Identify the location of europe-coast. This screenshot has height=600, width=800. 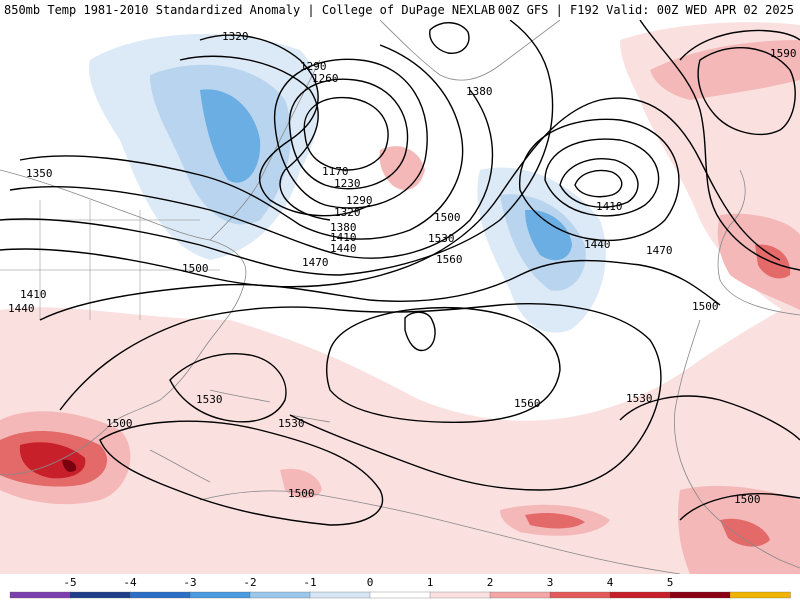
(758, 242).